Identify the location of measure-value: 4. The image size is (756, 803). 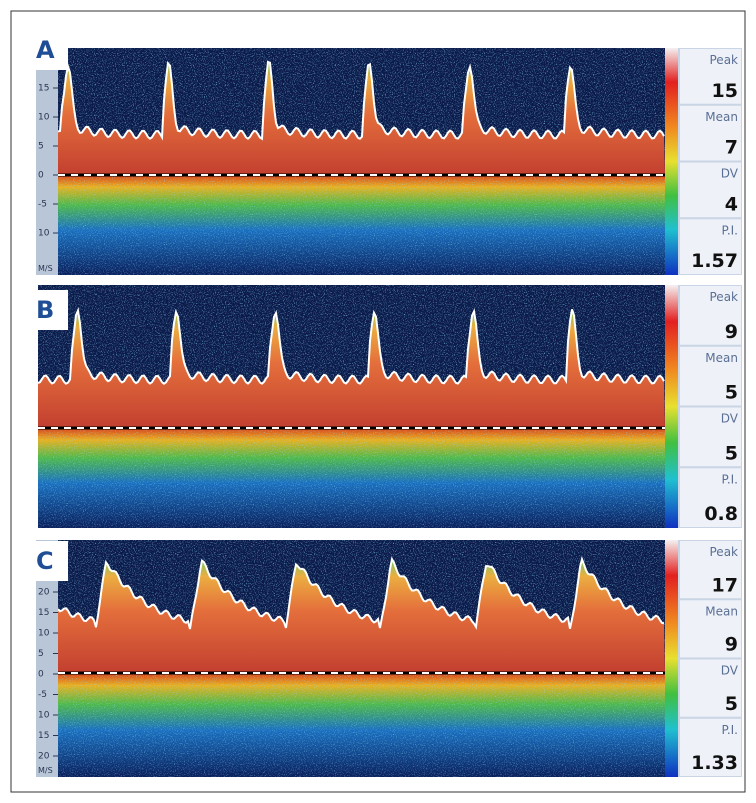
(731, 204).